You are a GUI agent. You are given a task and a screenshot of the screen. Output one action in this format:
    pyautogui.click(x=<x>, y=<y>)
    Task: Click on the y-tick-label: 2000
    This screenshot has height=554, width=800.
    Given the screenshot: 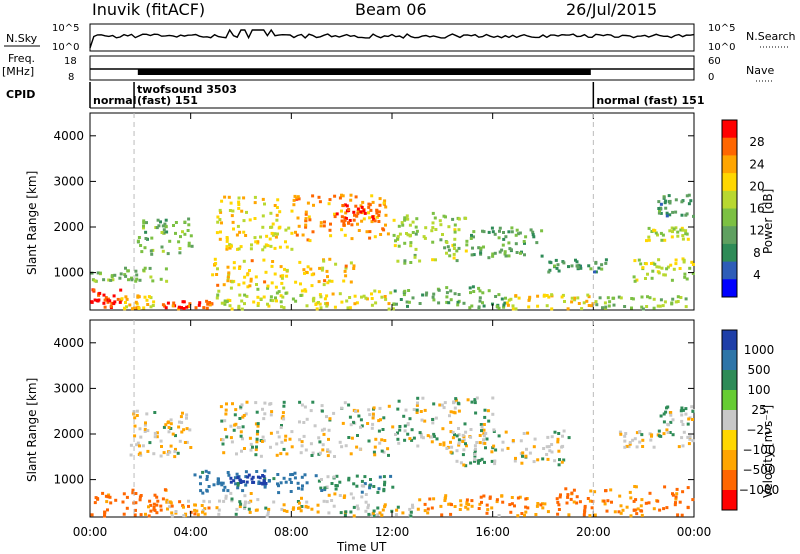 What is the action you would take?
    pyautogui.click(x=68, y=227)
    